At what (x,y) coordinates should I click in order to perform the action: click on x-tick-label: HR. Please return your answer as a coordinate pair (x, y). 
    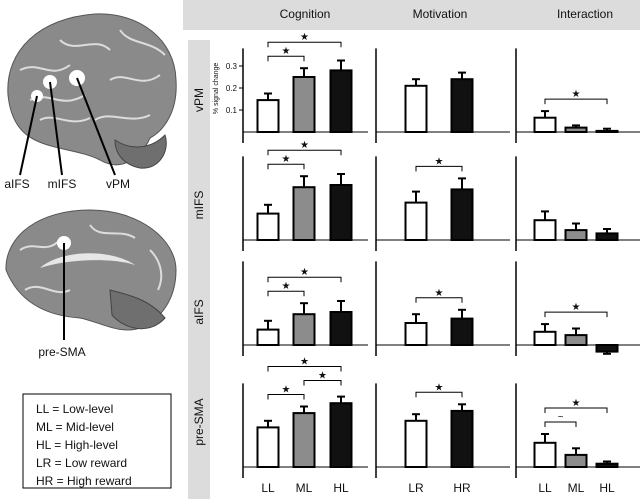
    Looking at the image, I should click on (462, 488).